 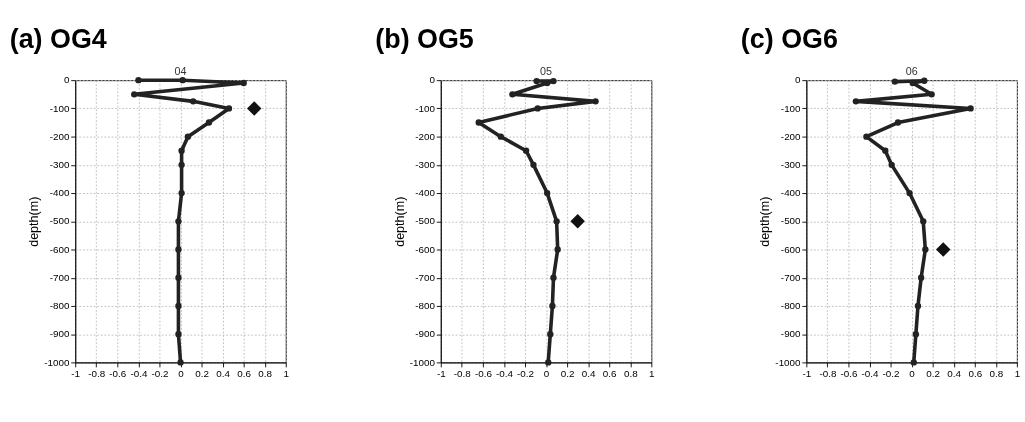 What do you see at coordinates (911, 70) in the screenshot?
I see `chart-subtitle: 06` at bounding box center [911, 70].